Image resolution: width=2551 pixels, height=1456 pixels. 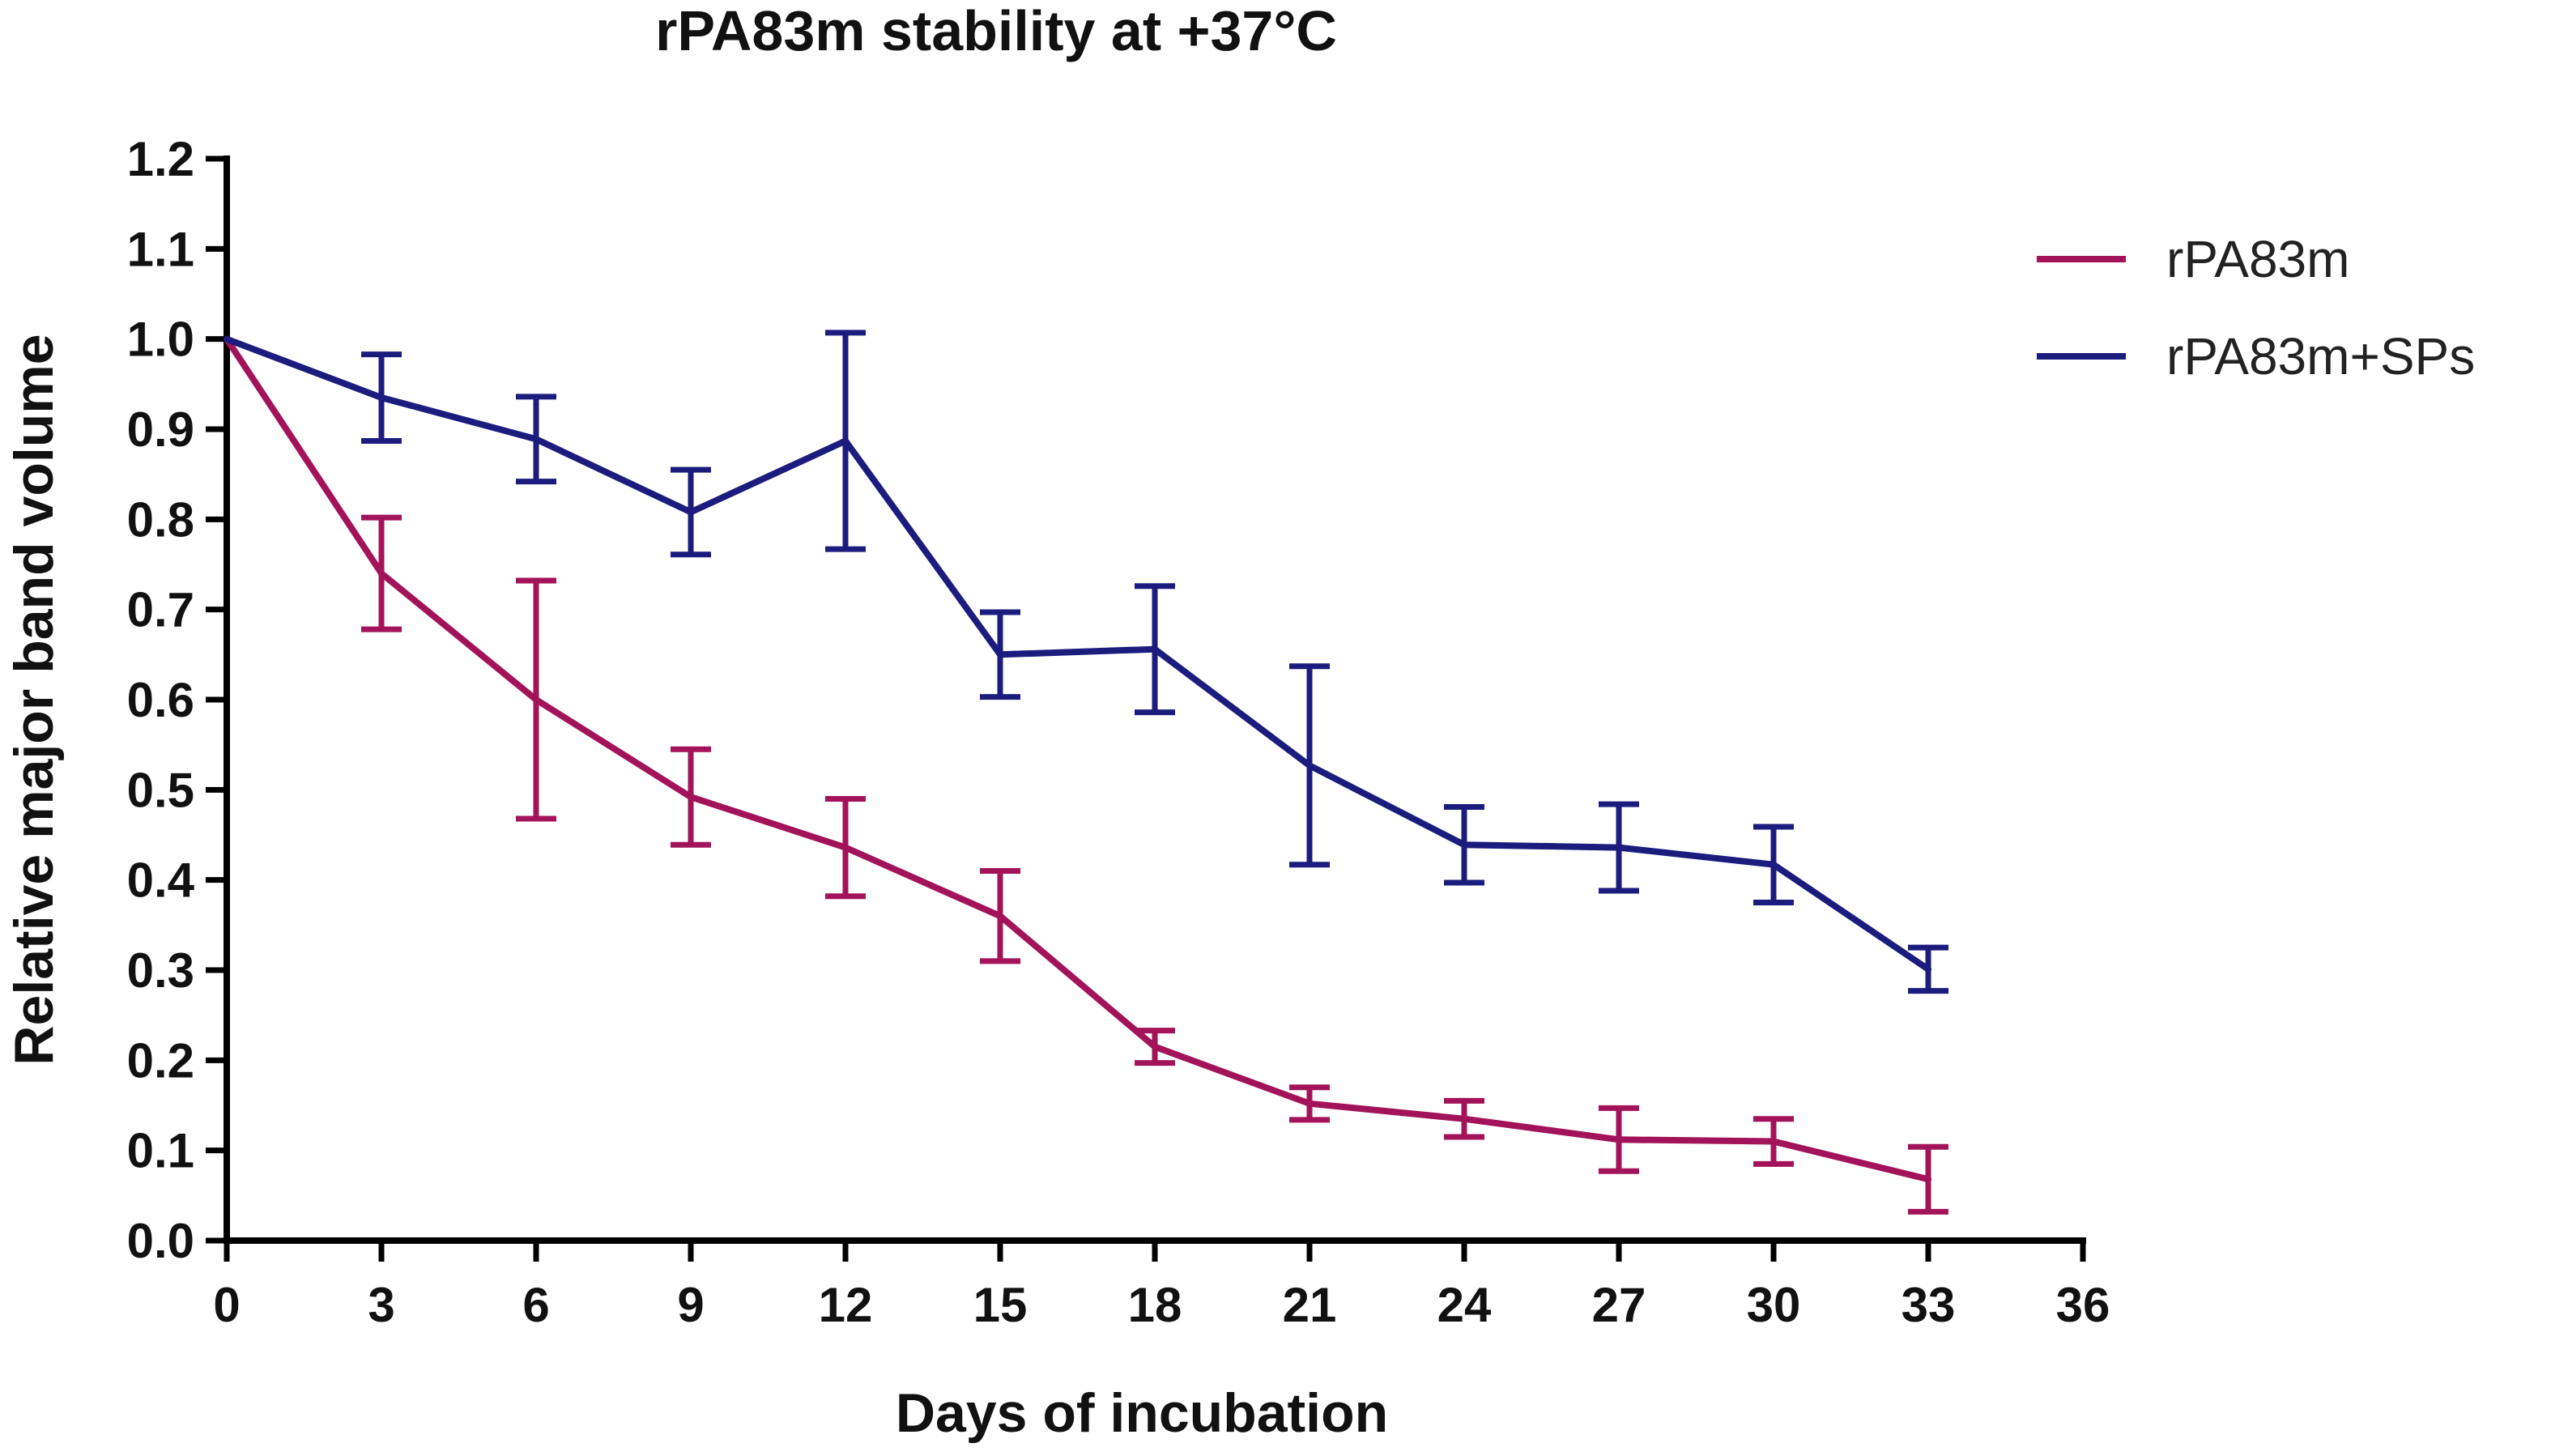 What do you see at coordinates (1464, 1305) in the screenshot?
I see `x-tick-label: 24` at bounding box center [1464, 1305].